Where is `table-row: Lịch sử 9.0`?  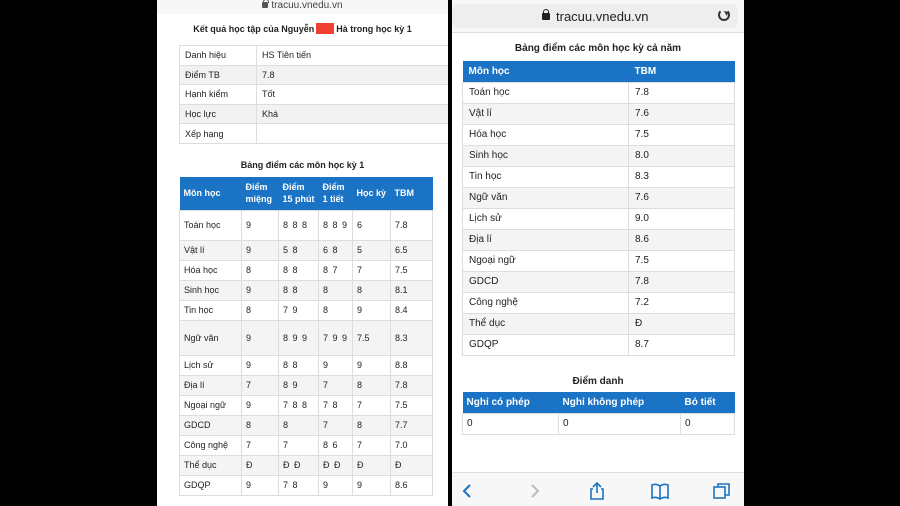
table-row: Lịch sử 9.0 is located at coordinates (598, 218).